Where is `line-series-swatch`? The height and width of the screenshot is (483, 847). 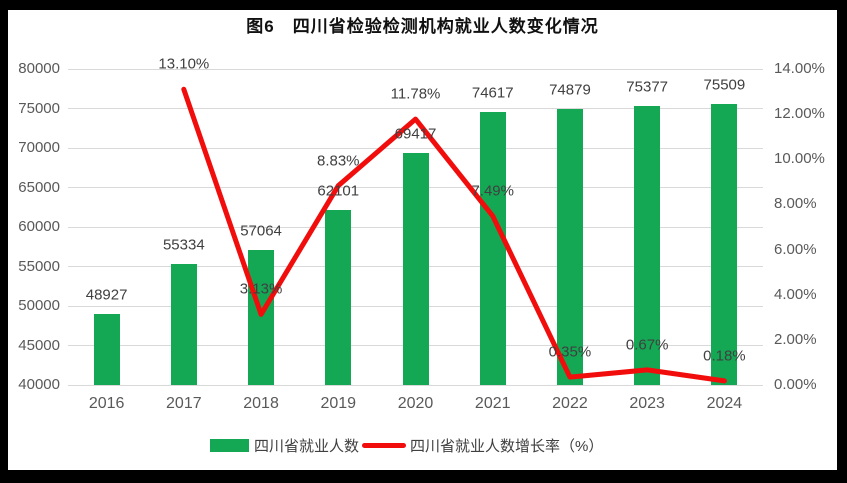 line-series-swatch is located at coordinates (384, 445).